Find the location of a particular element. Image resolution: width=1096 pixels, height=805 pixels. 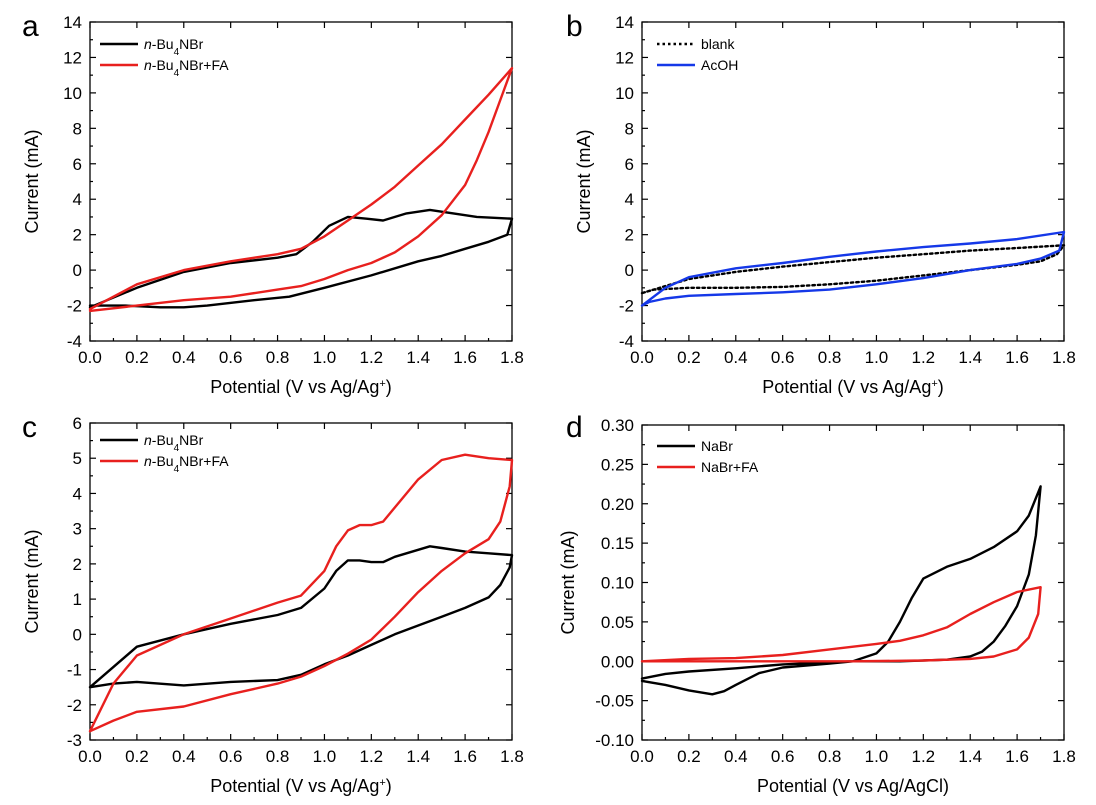

panel-letter: b is located at coordinates (574, 26).